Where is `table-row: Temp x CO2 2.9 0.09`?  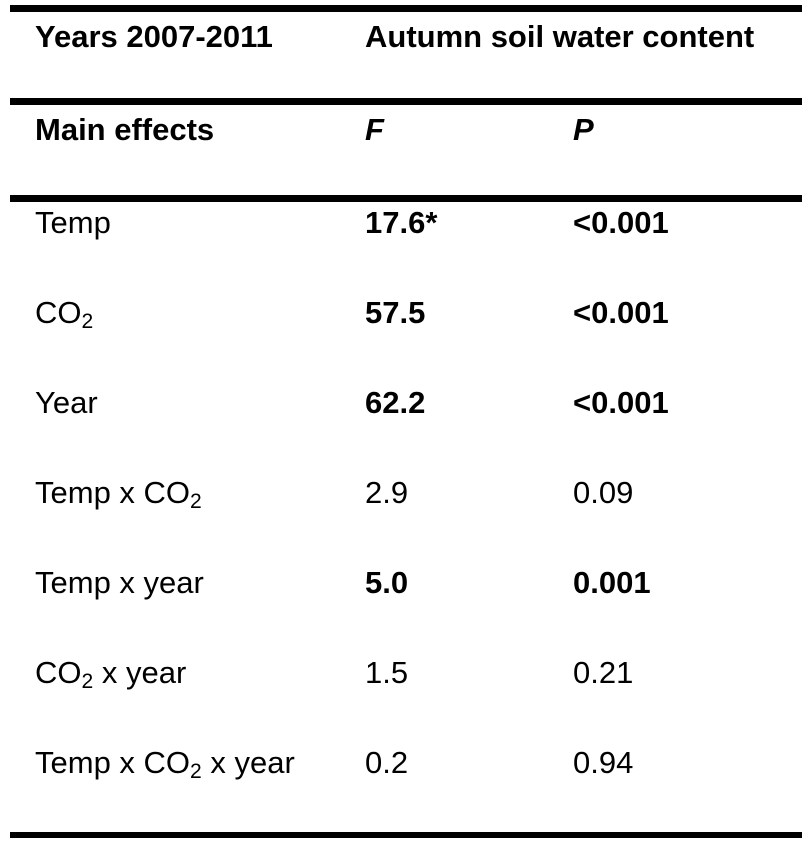
table-row: Temp x CO2 2.9 0.09 is located at coordinates (406, 517).